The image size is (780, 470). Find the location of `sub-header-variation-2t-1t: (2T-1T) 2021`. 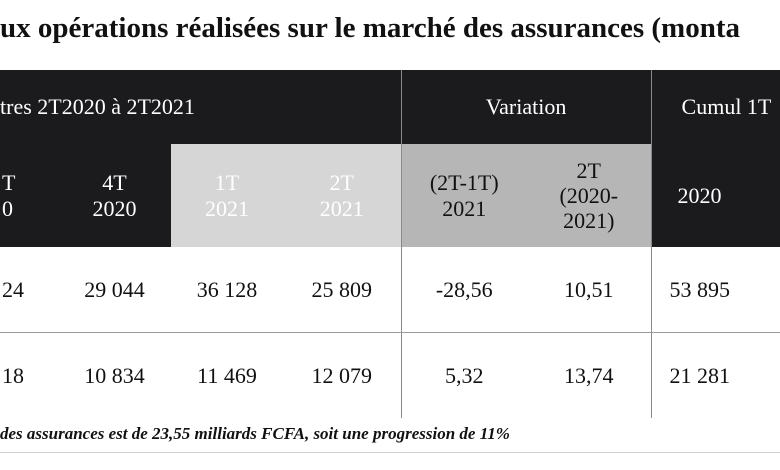

sub-header-variation-2t-1t: (2T-1T) 2021 is located at coordinates (464, 195).